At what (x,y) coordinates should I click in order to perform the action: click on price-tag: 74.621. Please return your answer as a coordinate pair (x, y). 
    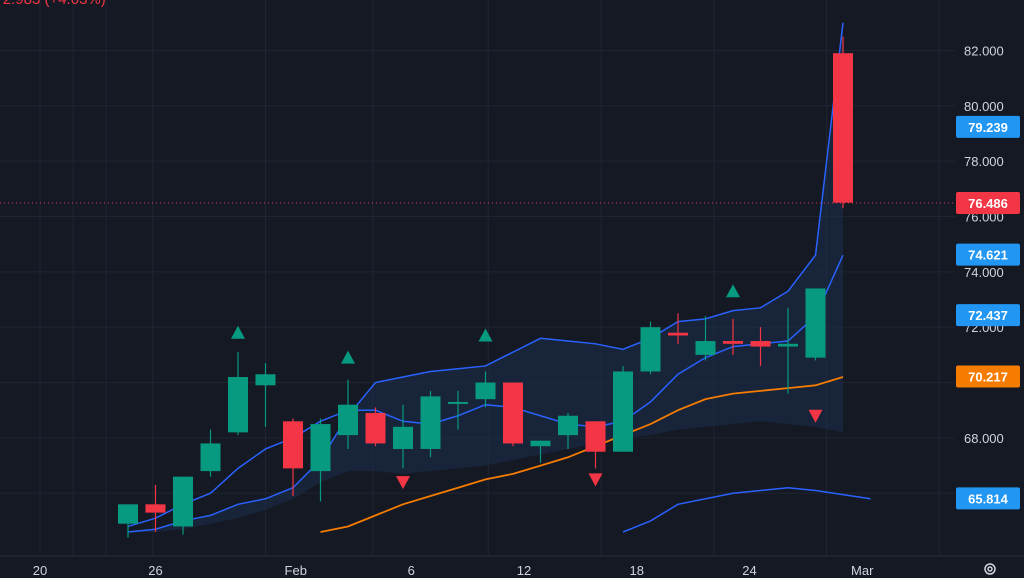
    Looking at the image, I should click on (988, 254).